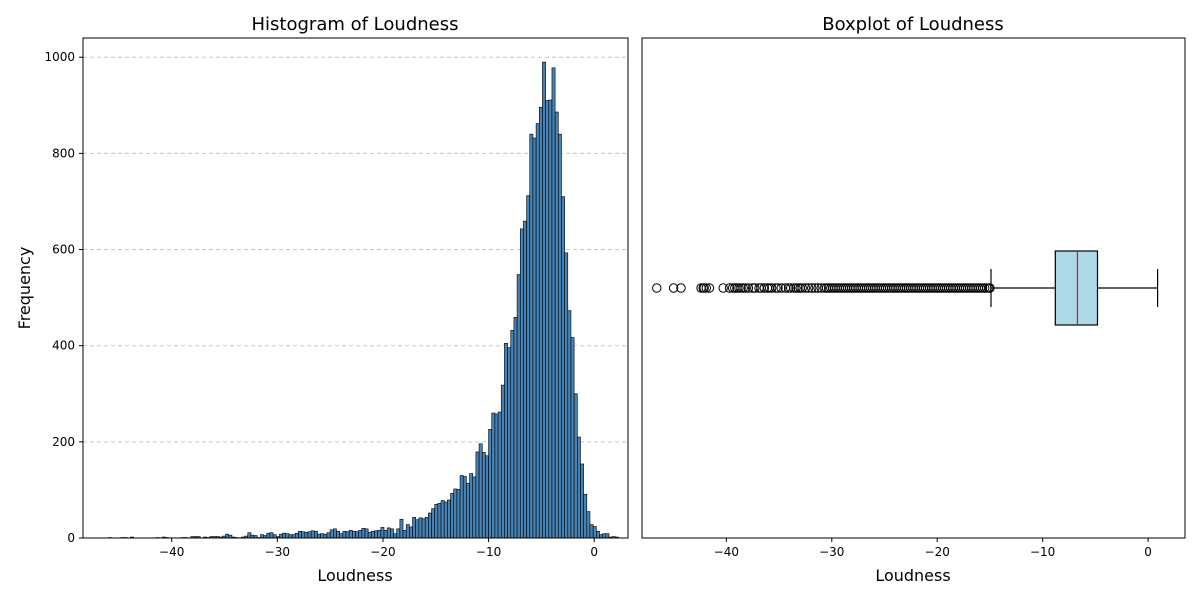  Describe the element at coordinates (24, 288) in the screenshot. I see `histogram-y-axis-label: Frequency` at that location.